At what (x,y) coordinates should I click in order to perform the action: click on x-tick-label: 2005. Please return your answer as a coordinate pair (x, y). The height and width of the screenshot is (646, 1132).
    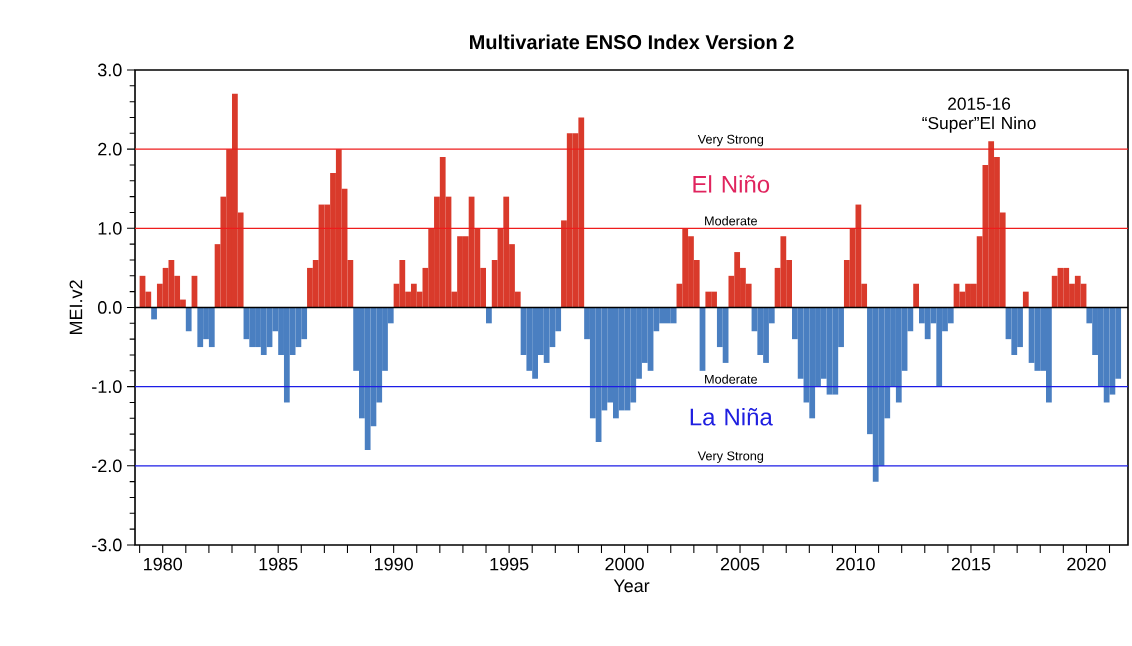
    Looking at the image, I should click on (740, 564).